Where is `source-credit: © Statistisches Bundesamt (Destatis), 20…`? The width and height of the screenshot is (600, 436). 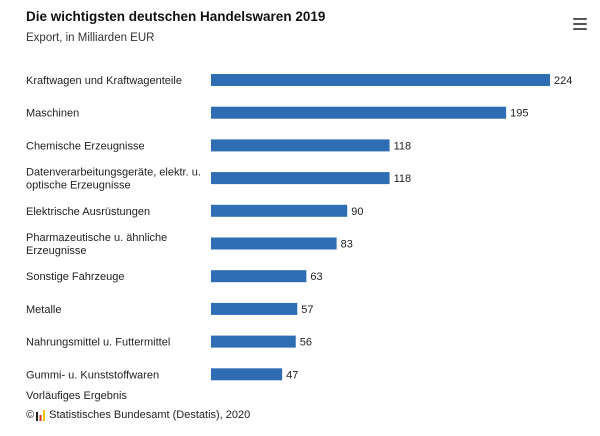
source-credit: © Statistisches Bundesamt (Destatis), 20… is located at coordinates (138, 415).